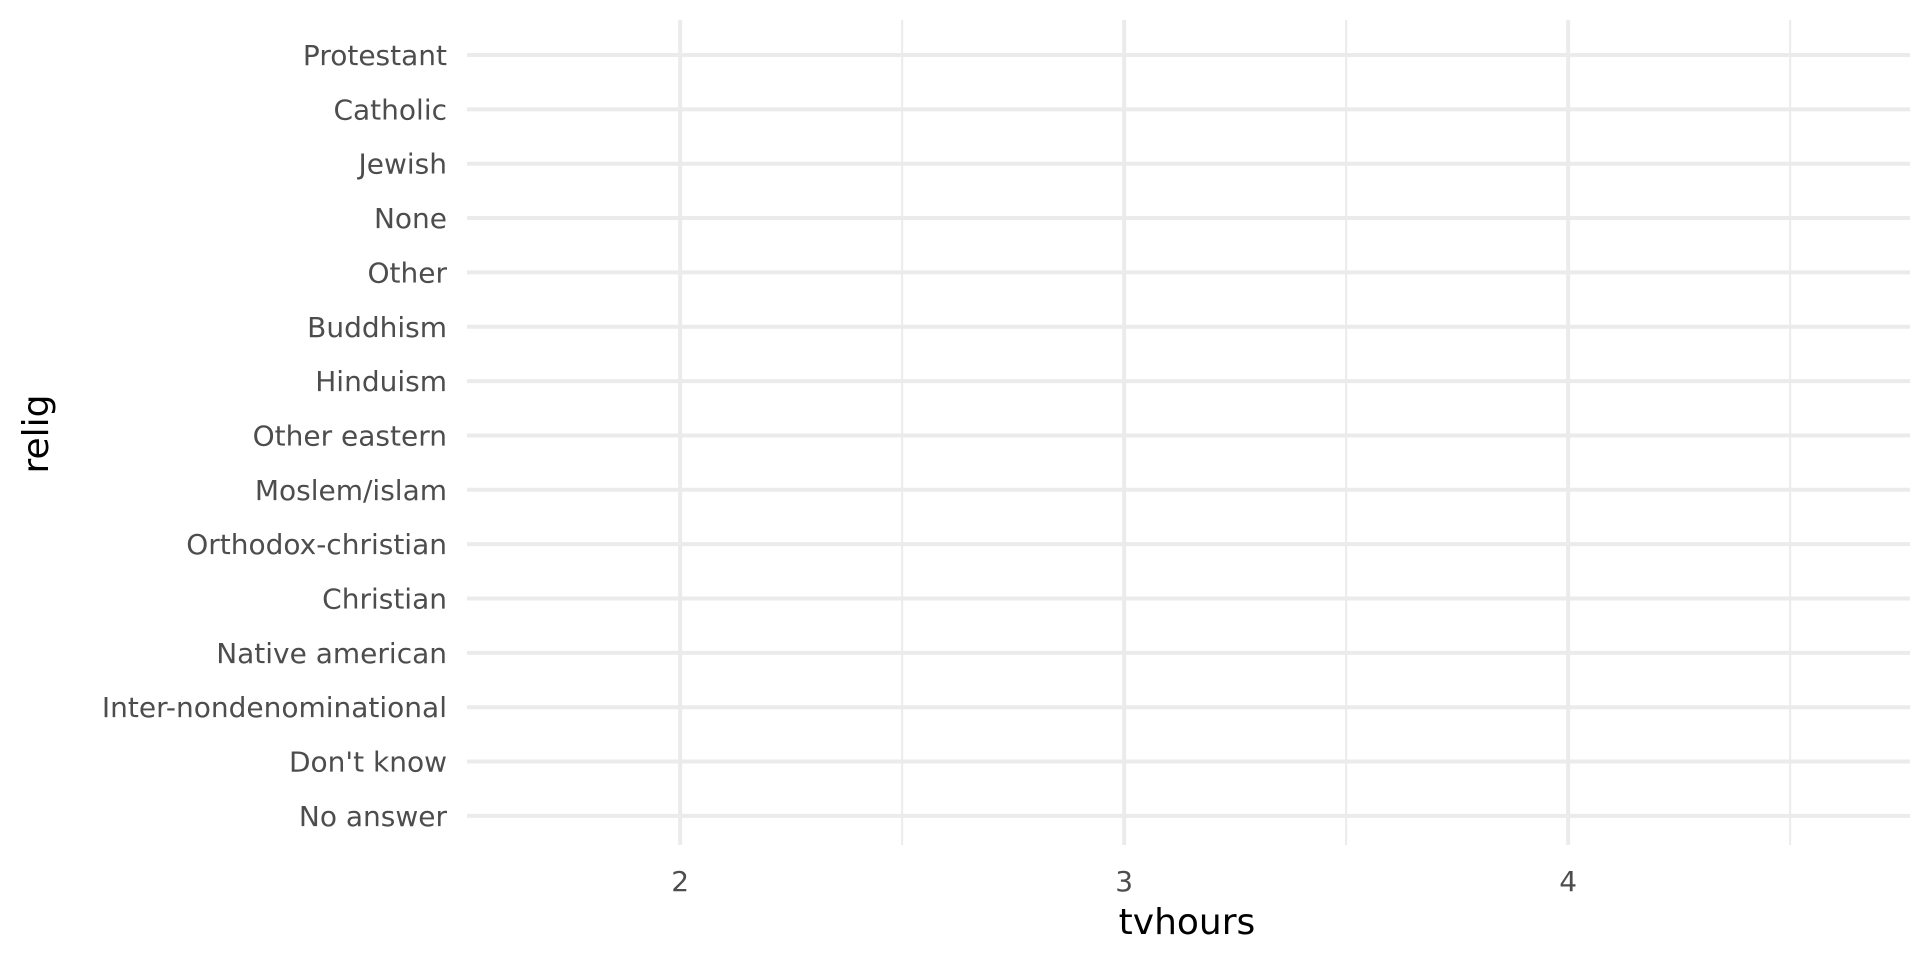  What do you see at coordinates (316, 544) in the screenshot?
I see `y-tick-label: Orthodox-christian` at bounding box center [316, 544].